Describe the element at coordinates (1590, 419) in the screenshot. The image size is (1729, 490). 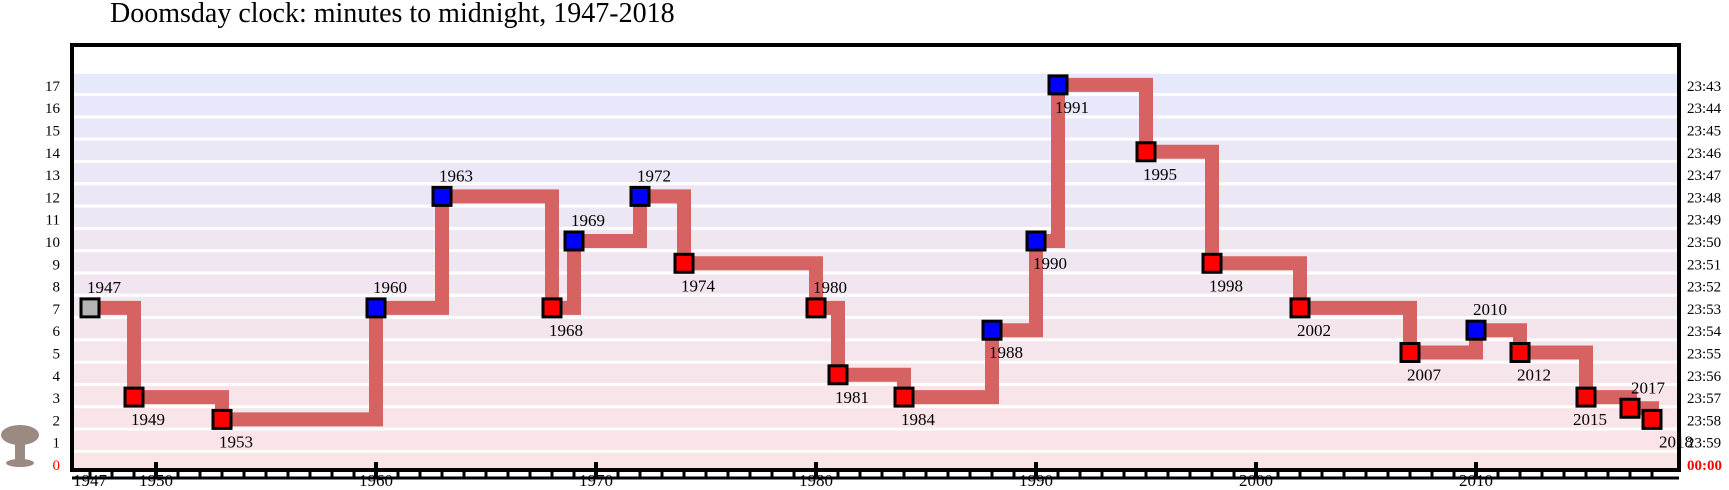
I see `point-label-2015: 2015` at that location.